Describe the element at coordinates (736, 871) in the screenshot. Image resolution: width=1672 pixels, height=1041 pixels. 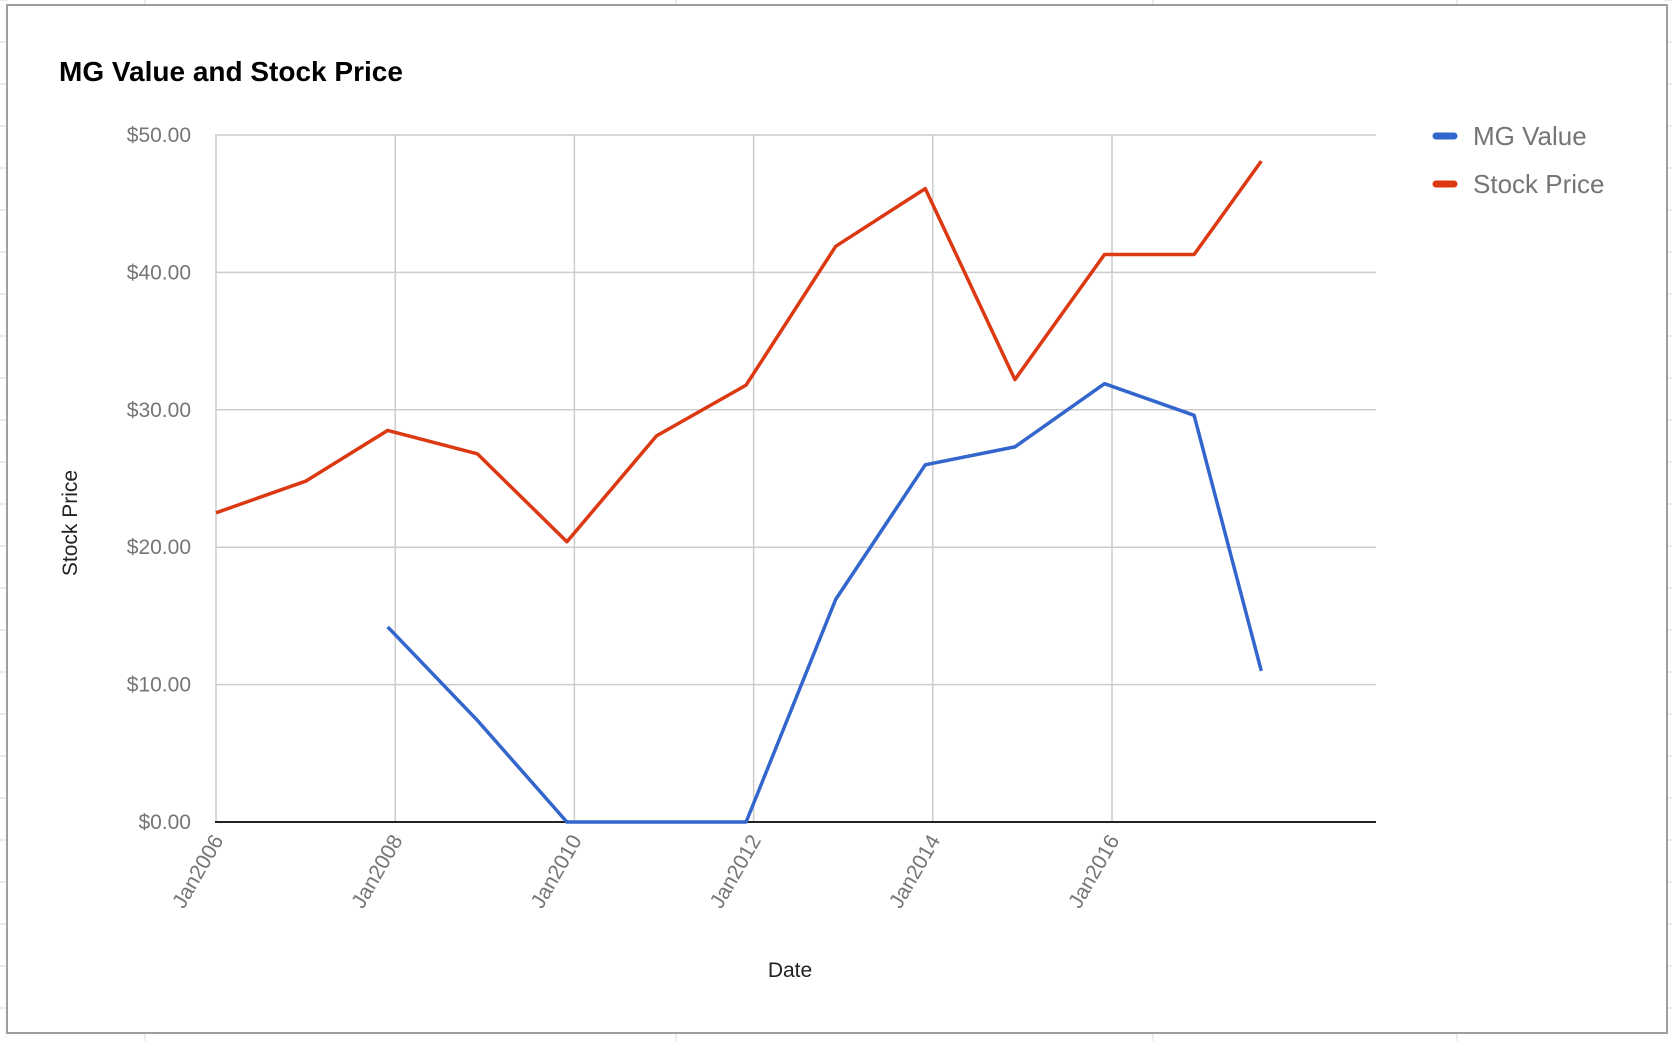
I see `x-tick-label: Jan2012` at that location.